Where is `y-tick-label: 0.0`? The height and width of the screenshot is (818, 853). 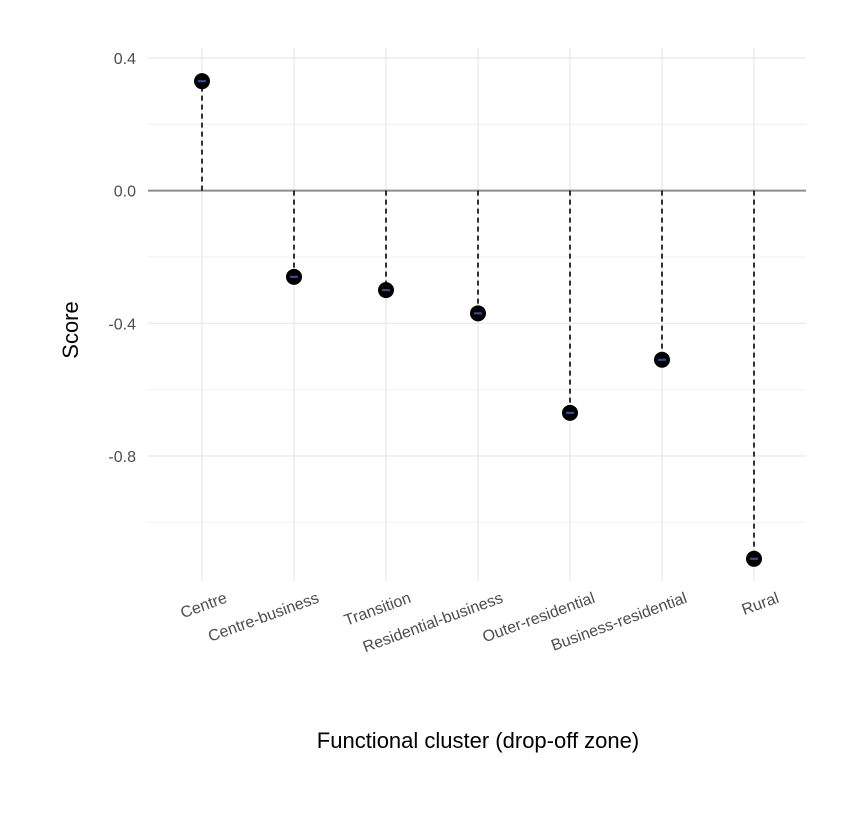
y-tick-label: 0.0 is located at coordinates (125, 192).